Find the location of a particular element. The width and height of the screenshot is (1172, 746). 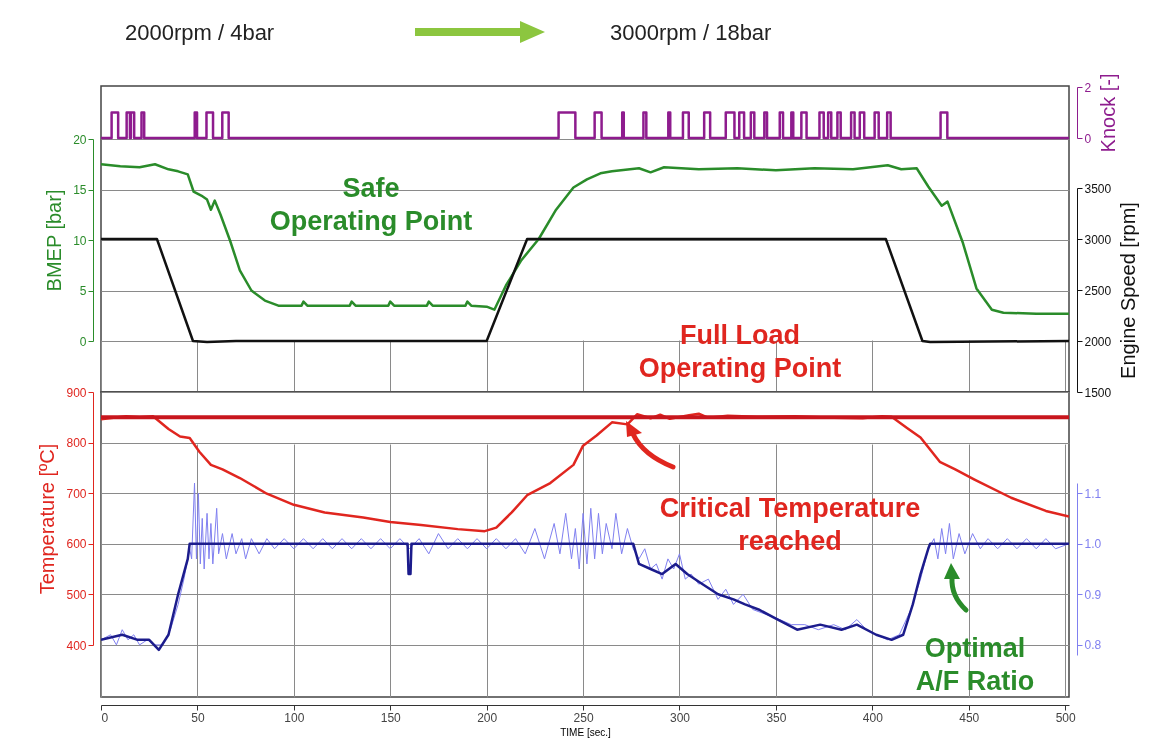

text: 2000rpm / 4bar is located at coordinates (200, 32).